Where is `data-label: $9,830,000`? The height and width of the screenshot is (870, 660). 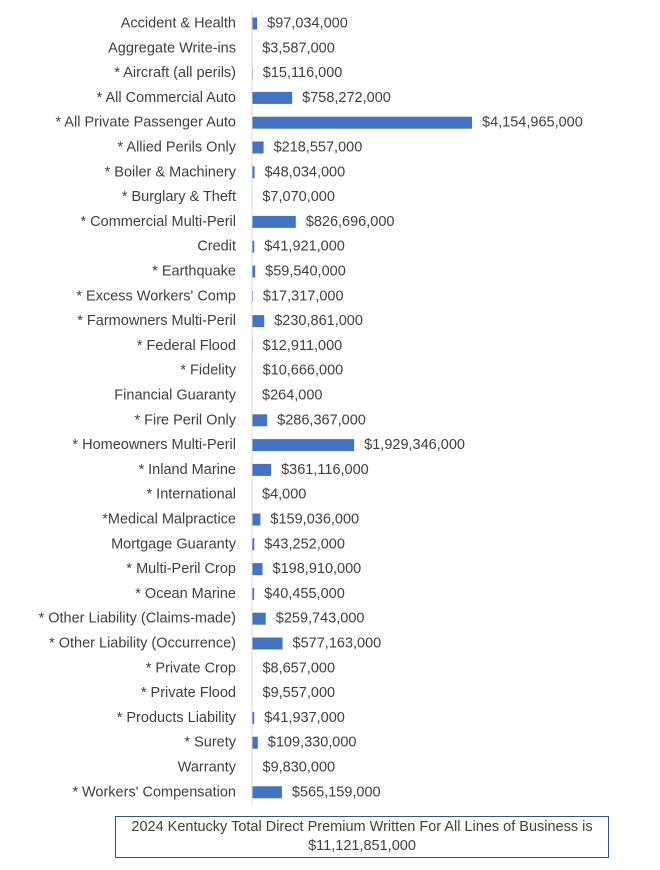 data-label: $9,830,000 is located at coordinates (299, 768).